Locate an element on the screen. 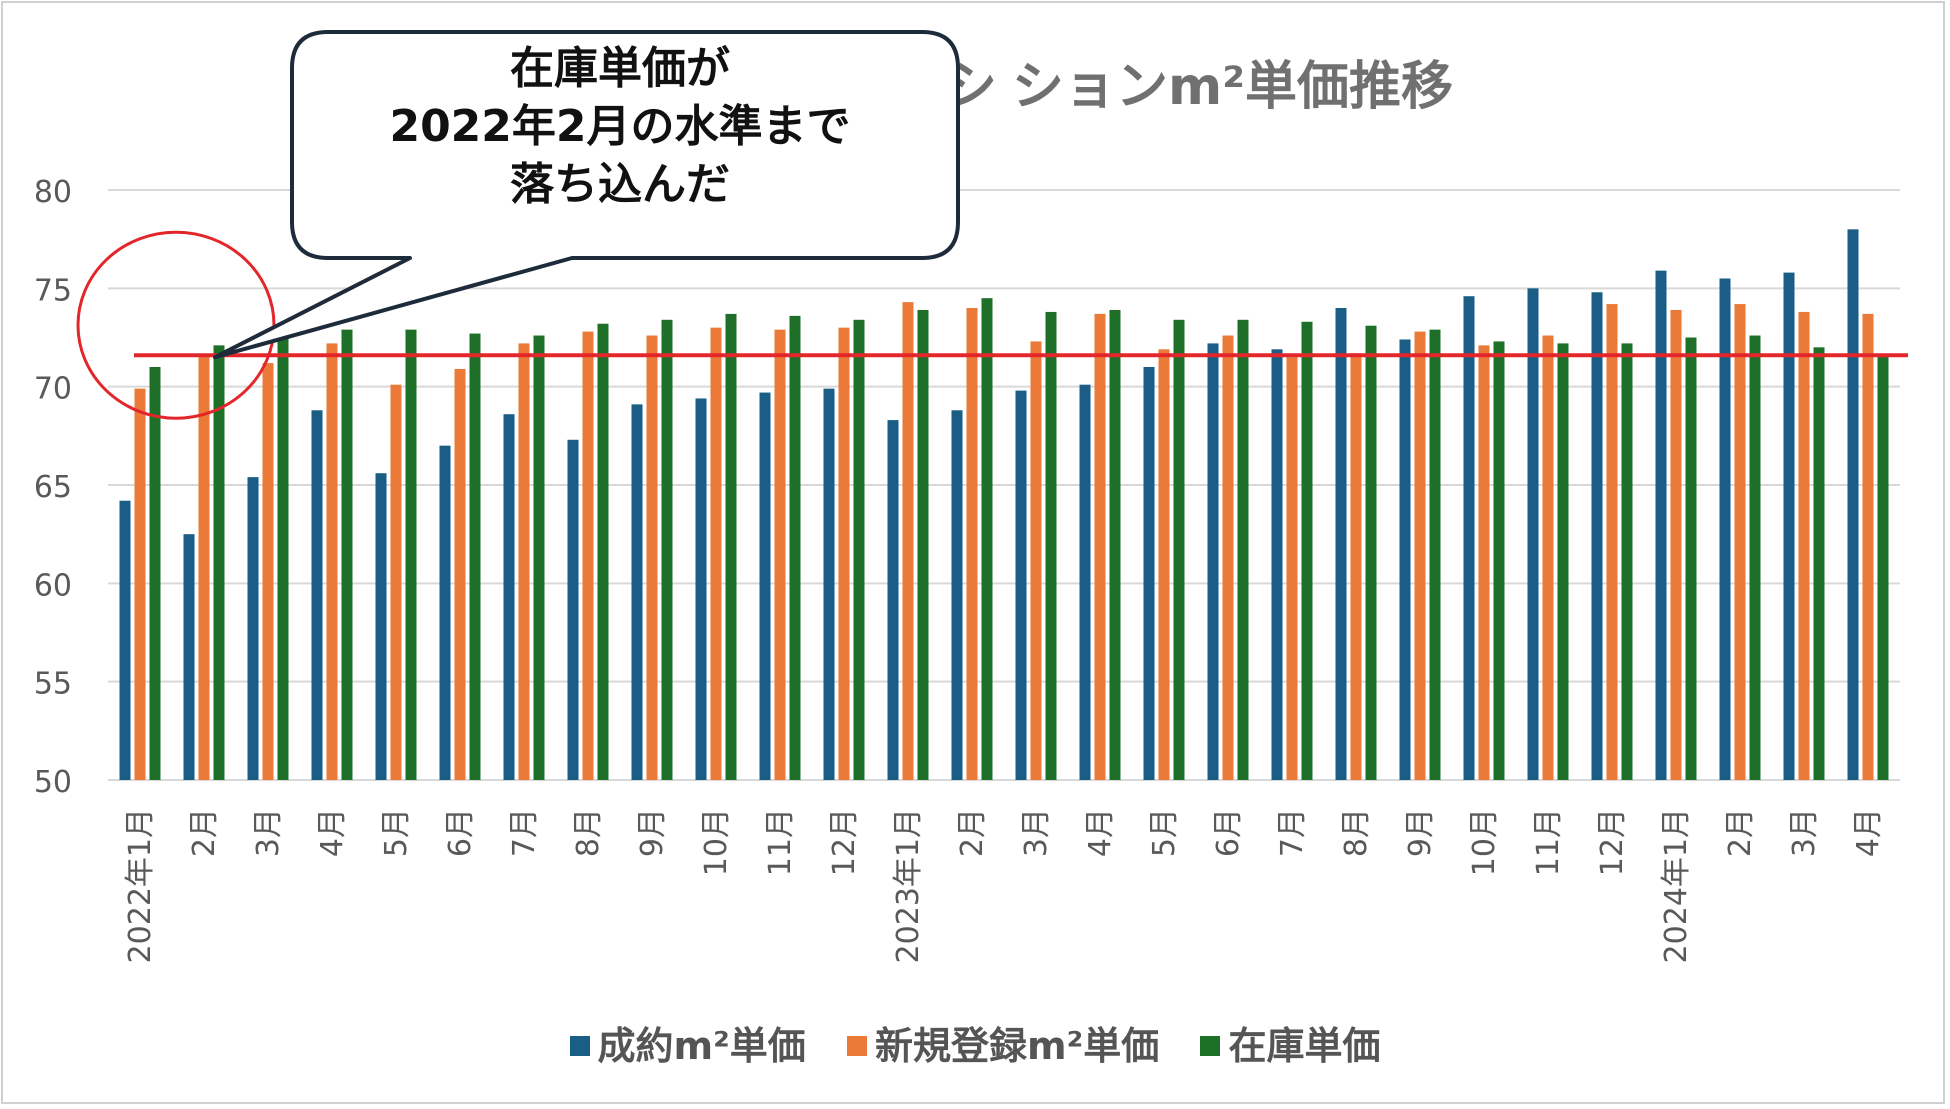 The width and height of the screenshot is (1950, 1109). y-tick-label: 55 is located at coordinates (53, 684).